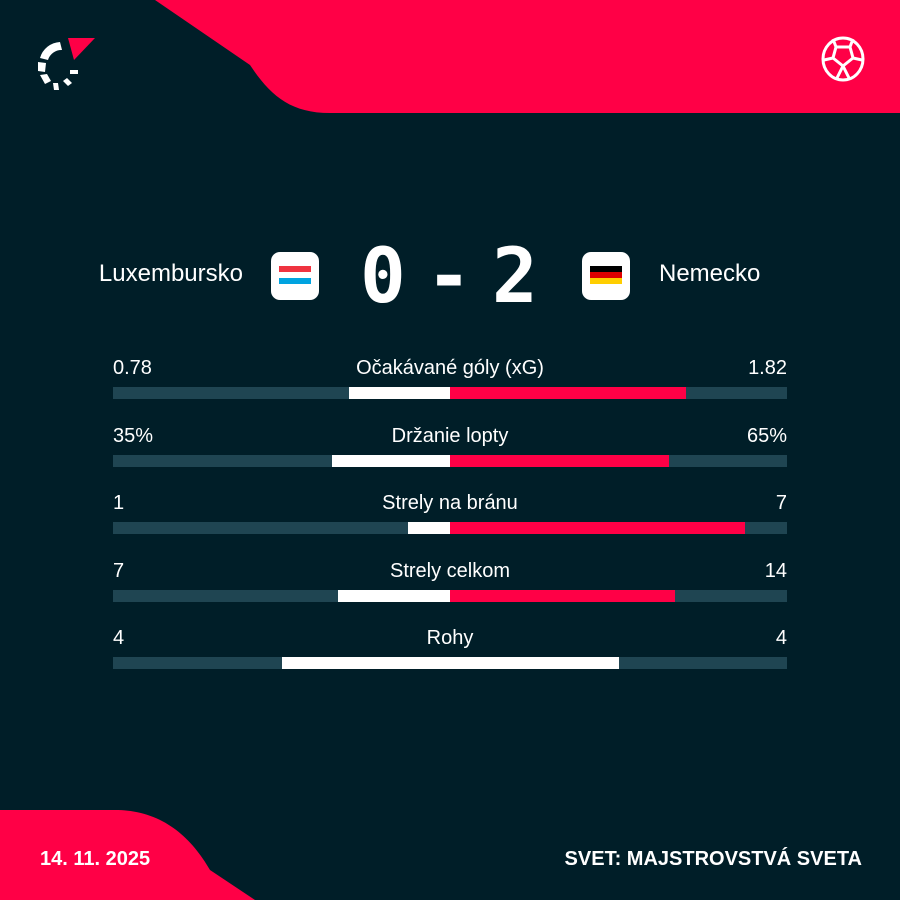 The height and width of the screenshot is (900, 900). Describe the element at coordinates (606, 276) in the screenshot. I see `away-flag-germany` at that location.